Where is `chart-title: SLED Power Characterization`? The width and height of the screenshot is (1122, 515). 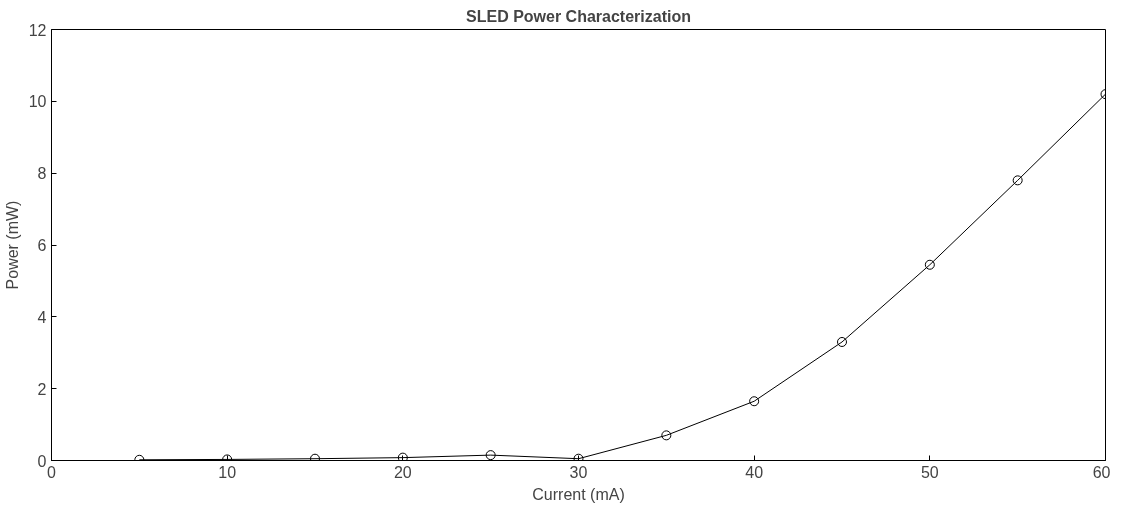
chart-title: SLED Power Characterization is located at coordinates (578, 16).